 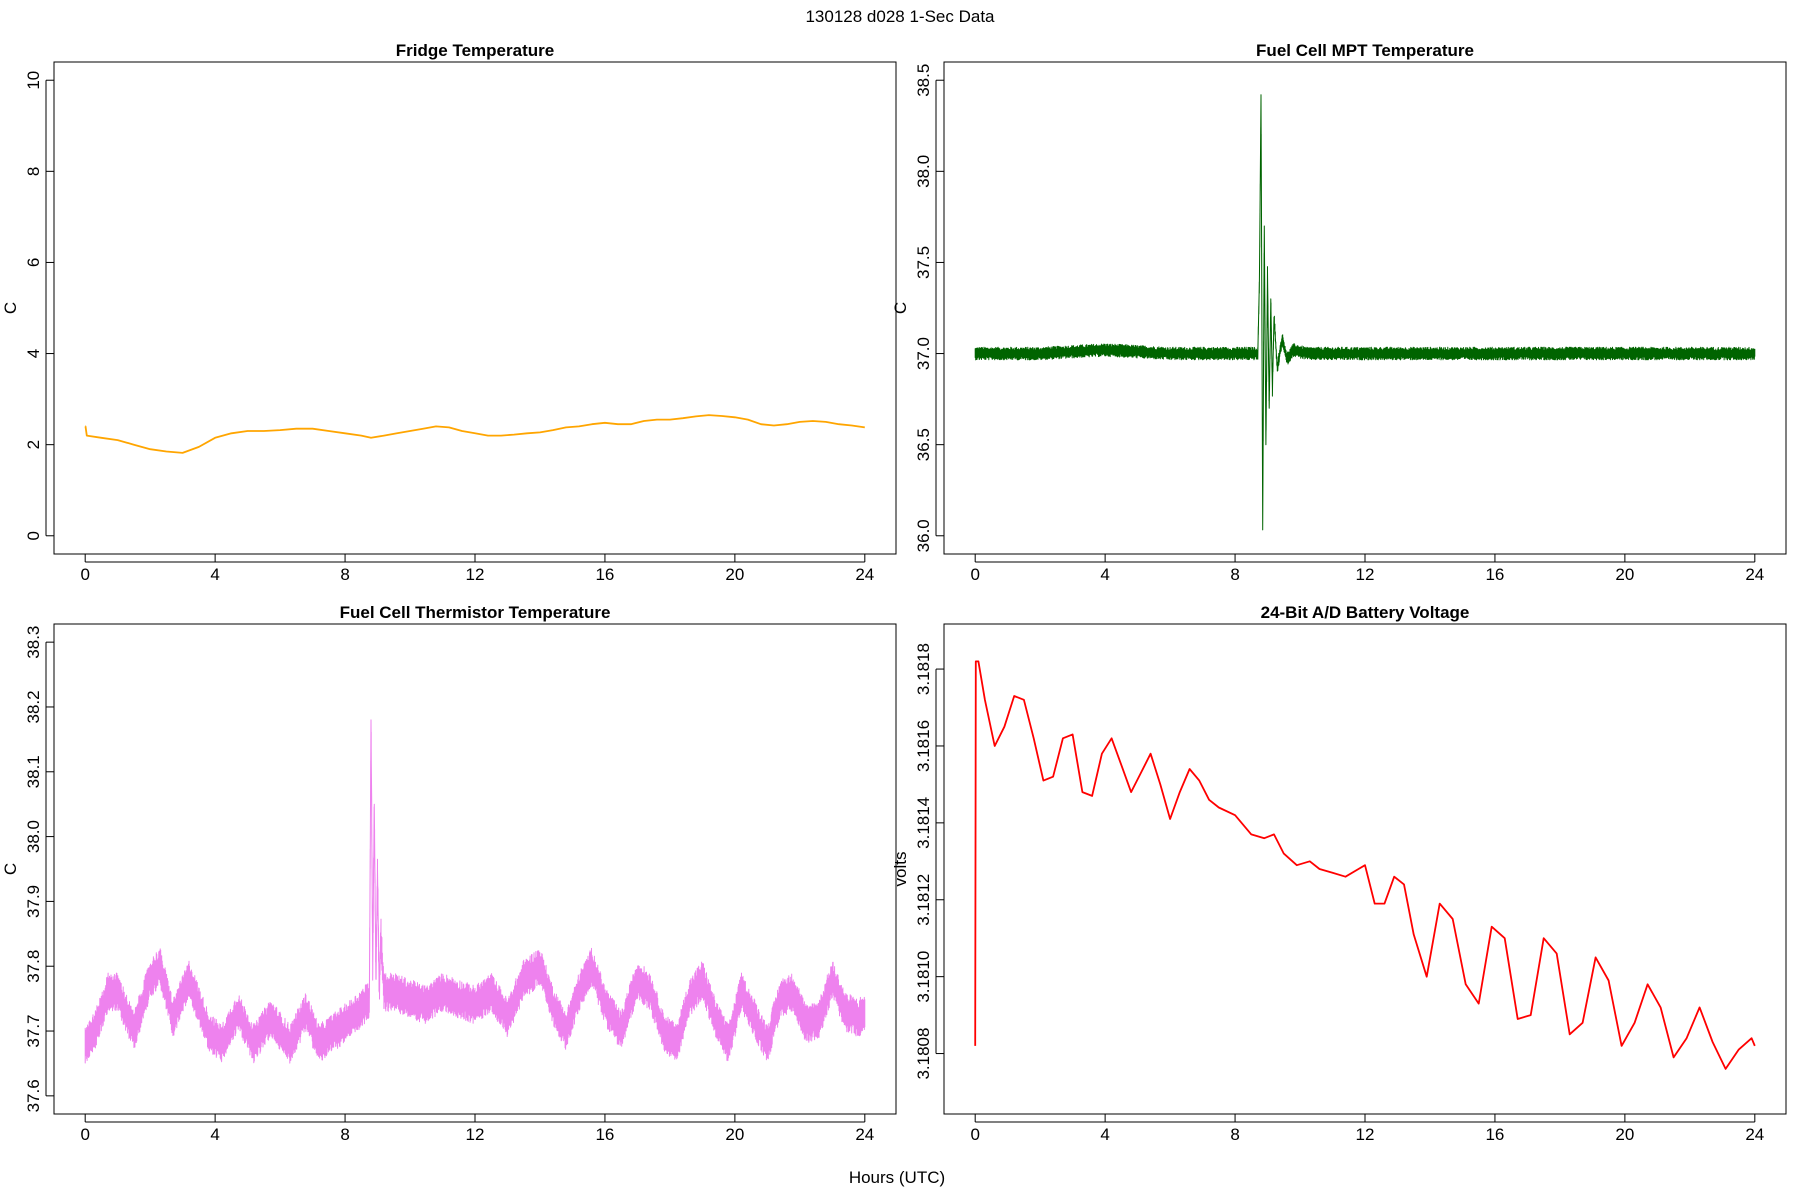 What do you see at coordinates (923, 977) in the screenshot?
I see `y-tick-label: 3.1810` at bounding box center [923, 977].